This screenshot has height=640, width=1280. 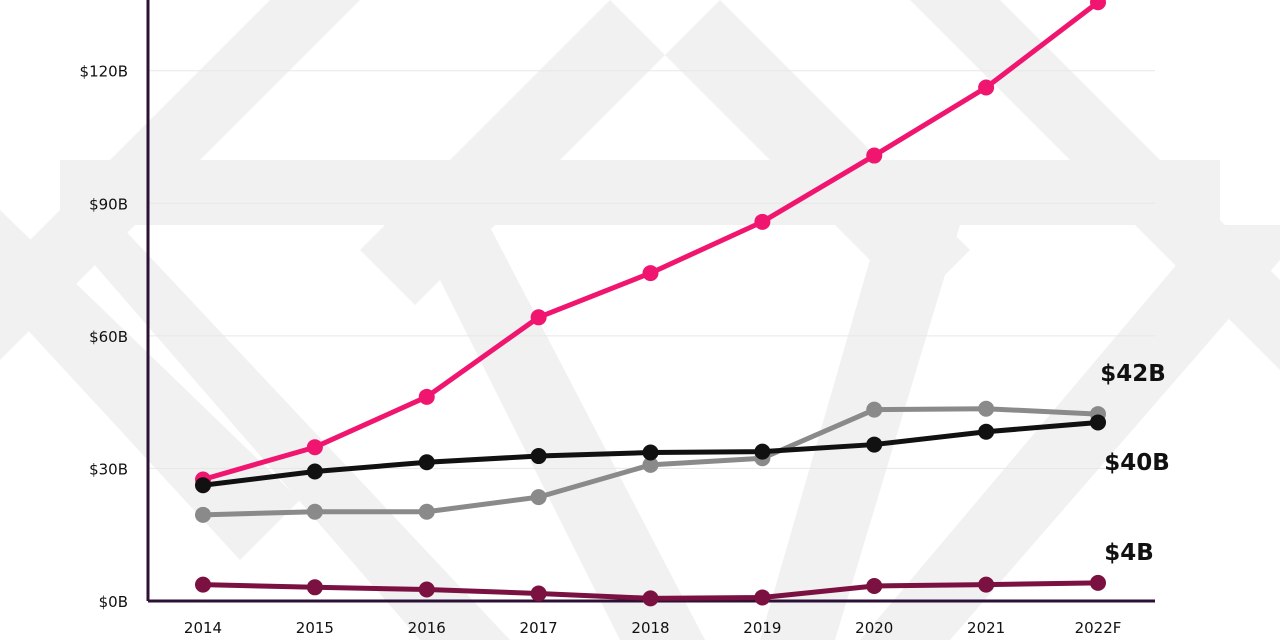 I want to click on y-tick-label: $60B, so click(x=108, y=337).